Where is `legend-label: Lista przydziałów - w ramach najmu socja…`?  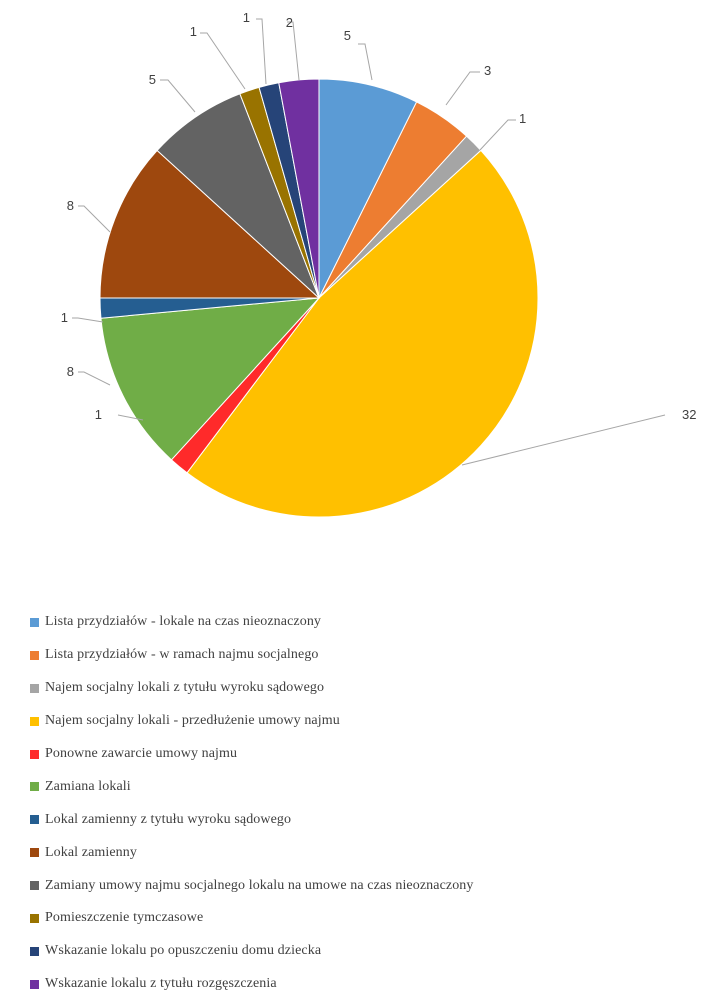
legend-label: Lista przydziałów - w ramach najmu socja… is located at coordinates (182, 655).